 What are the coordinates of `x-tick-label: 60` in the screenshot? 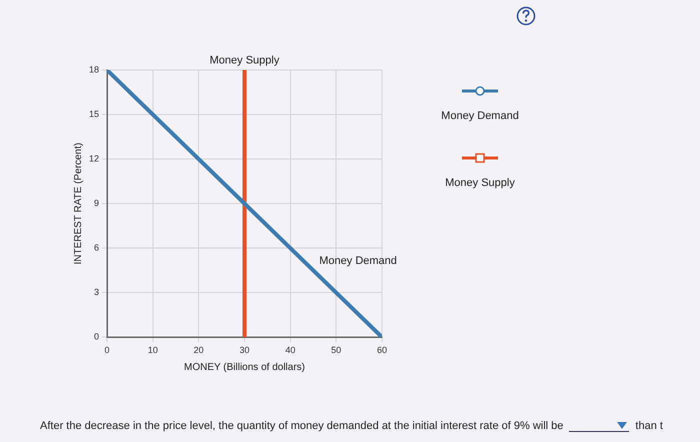 It's located at (382, 350).